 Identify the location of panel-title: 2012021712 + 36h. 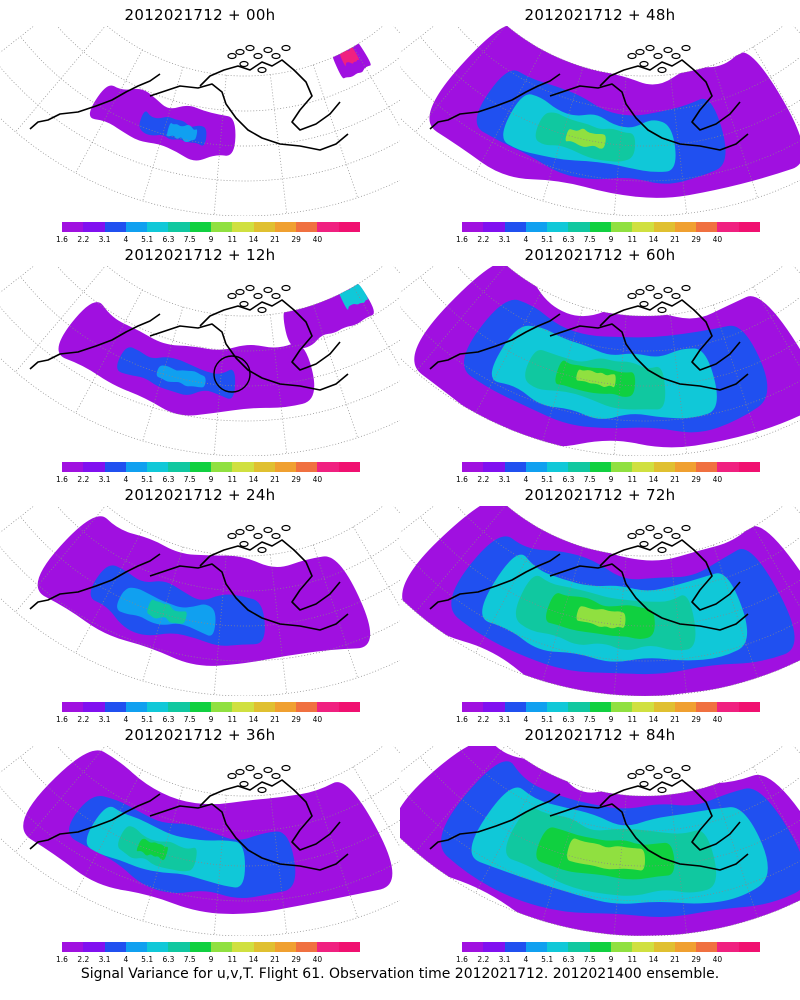
(200, 735).